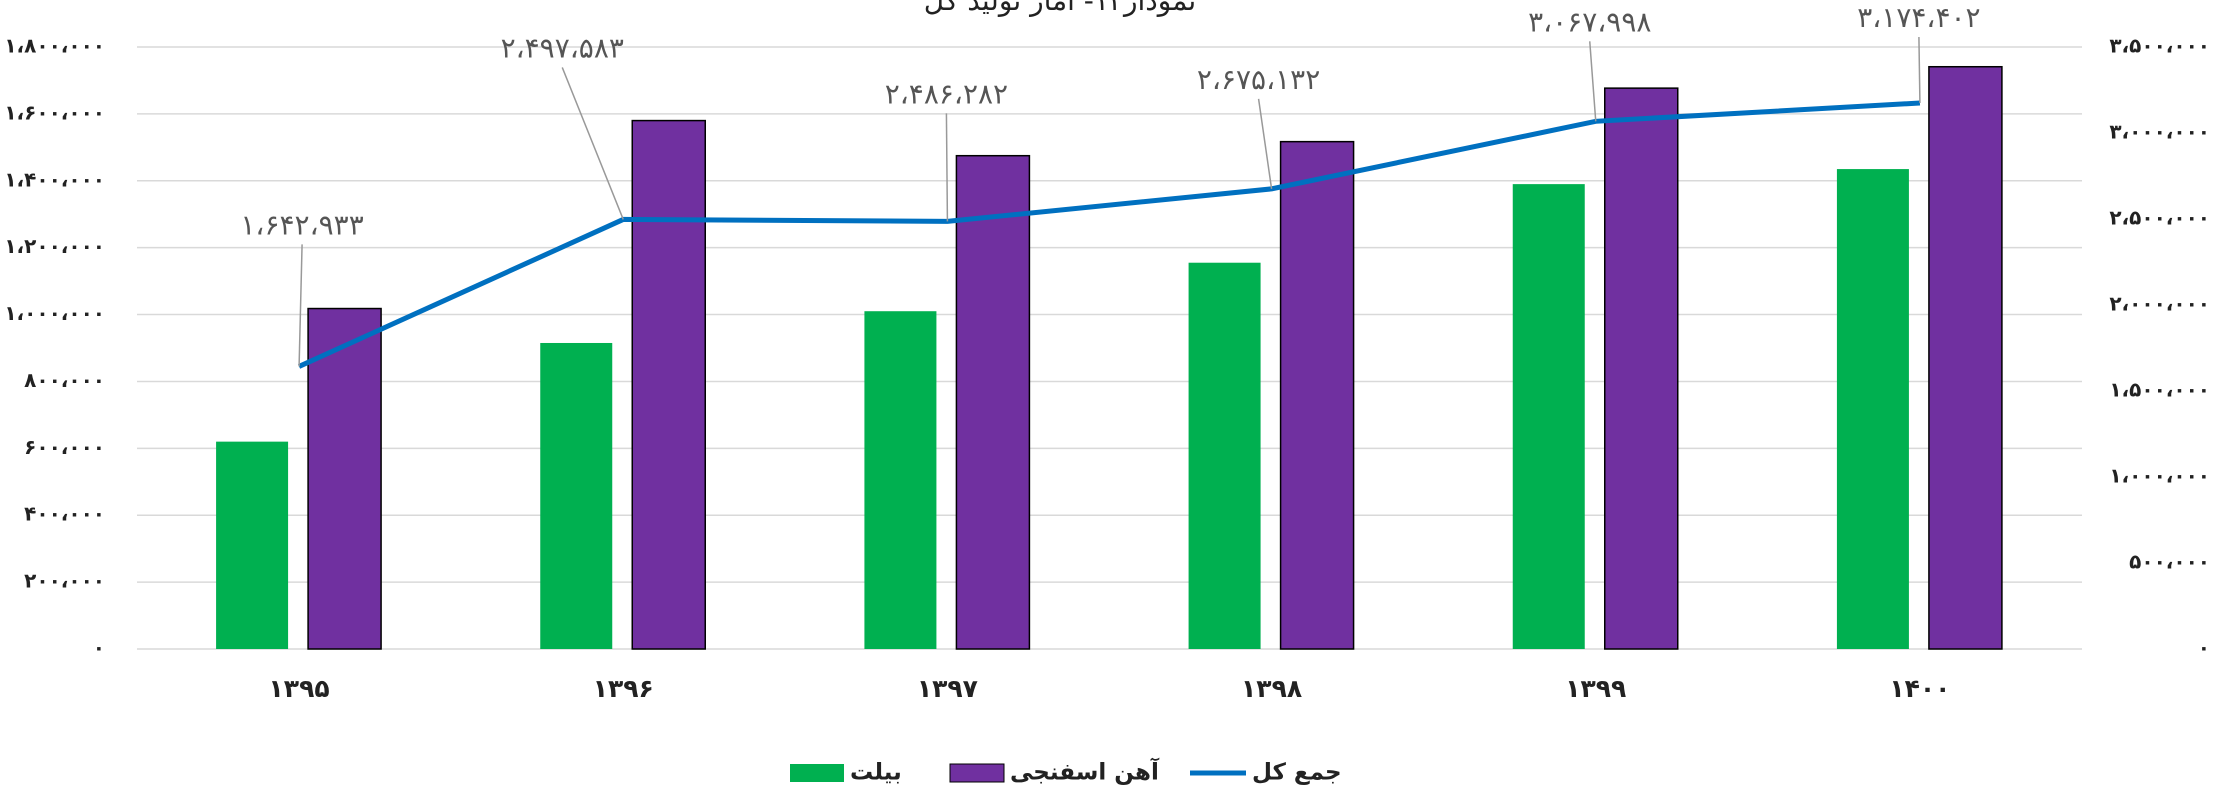 The height and width of the screenshot is (789, 2218). What do you see at coordinates (2159, 46) in the screenshot?
I see `y2-tick-label: ۳،۵۰۰،۰۰۰` at bounding box center [2159, 46].